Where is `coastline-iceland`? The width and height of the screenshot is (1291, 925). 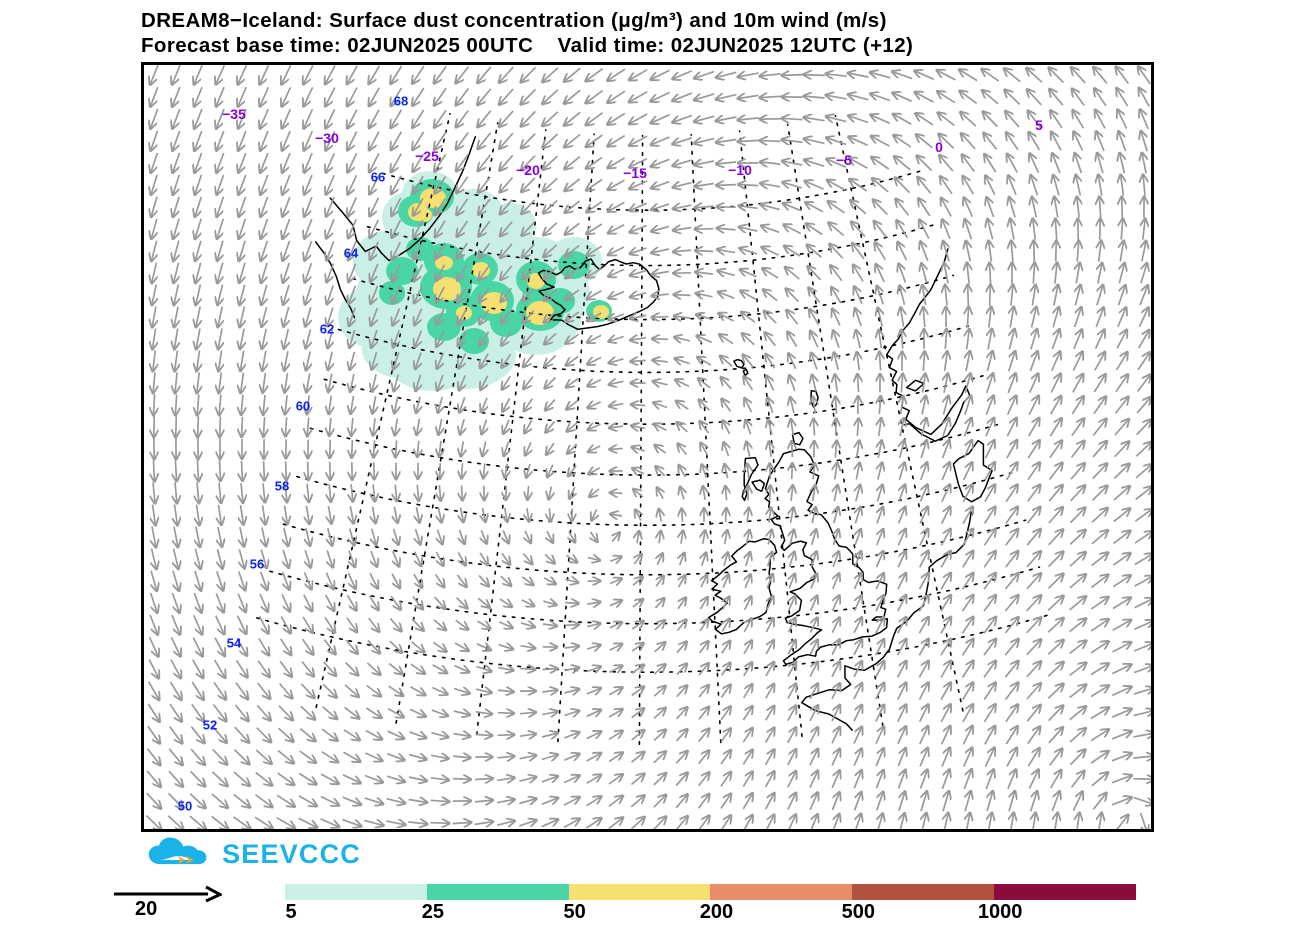 coastline-iceland is located at coordinates (598, 294).